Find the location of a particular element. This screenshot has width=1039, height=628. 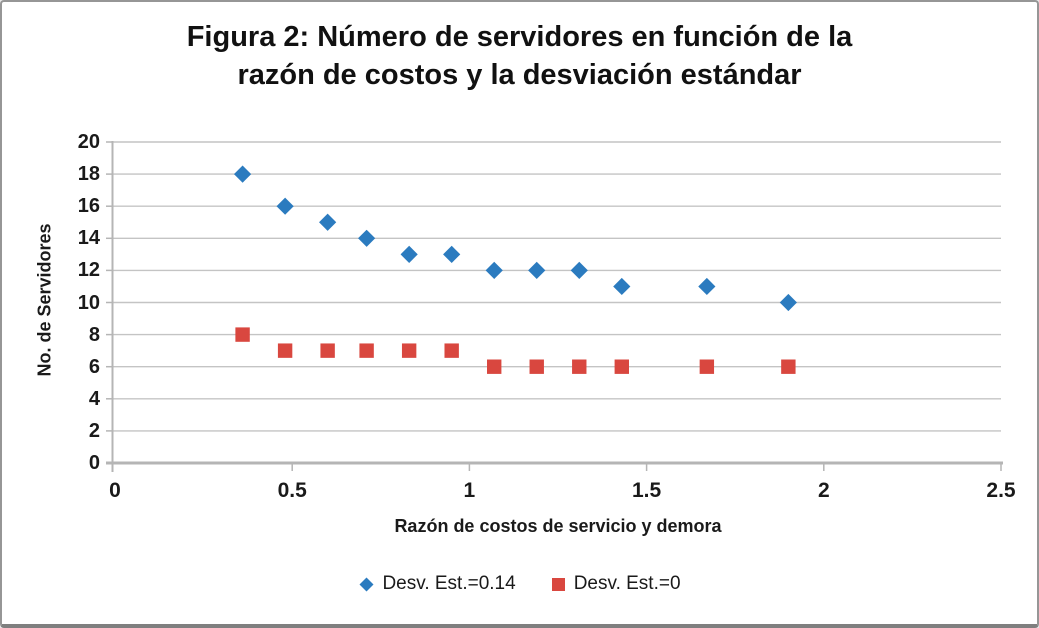

x-tick-label-0: 0 is located at coordinates (115, 490).